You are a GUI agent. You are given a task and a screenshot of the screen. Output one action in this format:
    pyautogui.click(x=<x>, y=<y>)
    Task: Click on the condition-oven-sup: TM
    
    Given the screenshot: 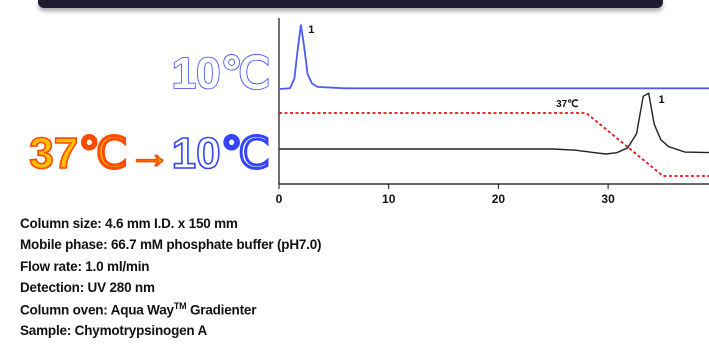 What is the action you would take?
    pyautogui.click(x=180, y=306)
    